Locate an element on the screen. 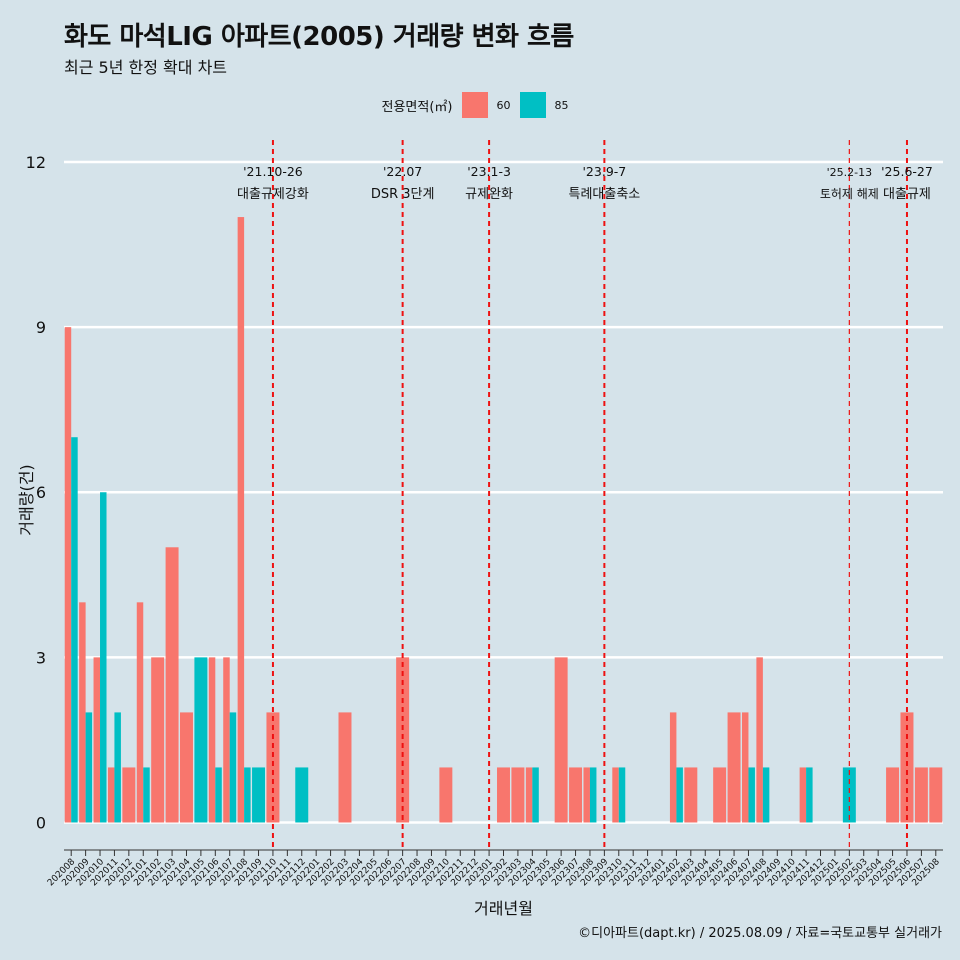  legend: 전용면적(㎡) 60 85 is located at coordinates (480, 105).